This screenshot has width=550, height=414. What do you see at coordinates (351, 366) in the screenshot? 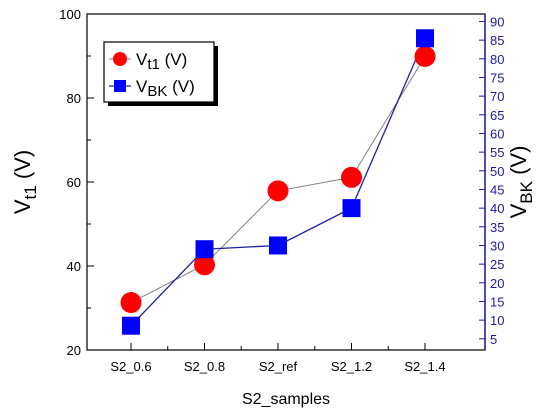
I see `x-tick-label: S2_1.2` at bounding box center [351, 366].